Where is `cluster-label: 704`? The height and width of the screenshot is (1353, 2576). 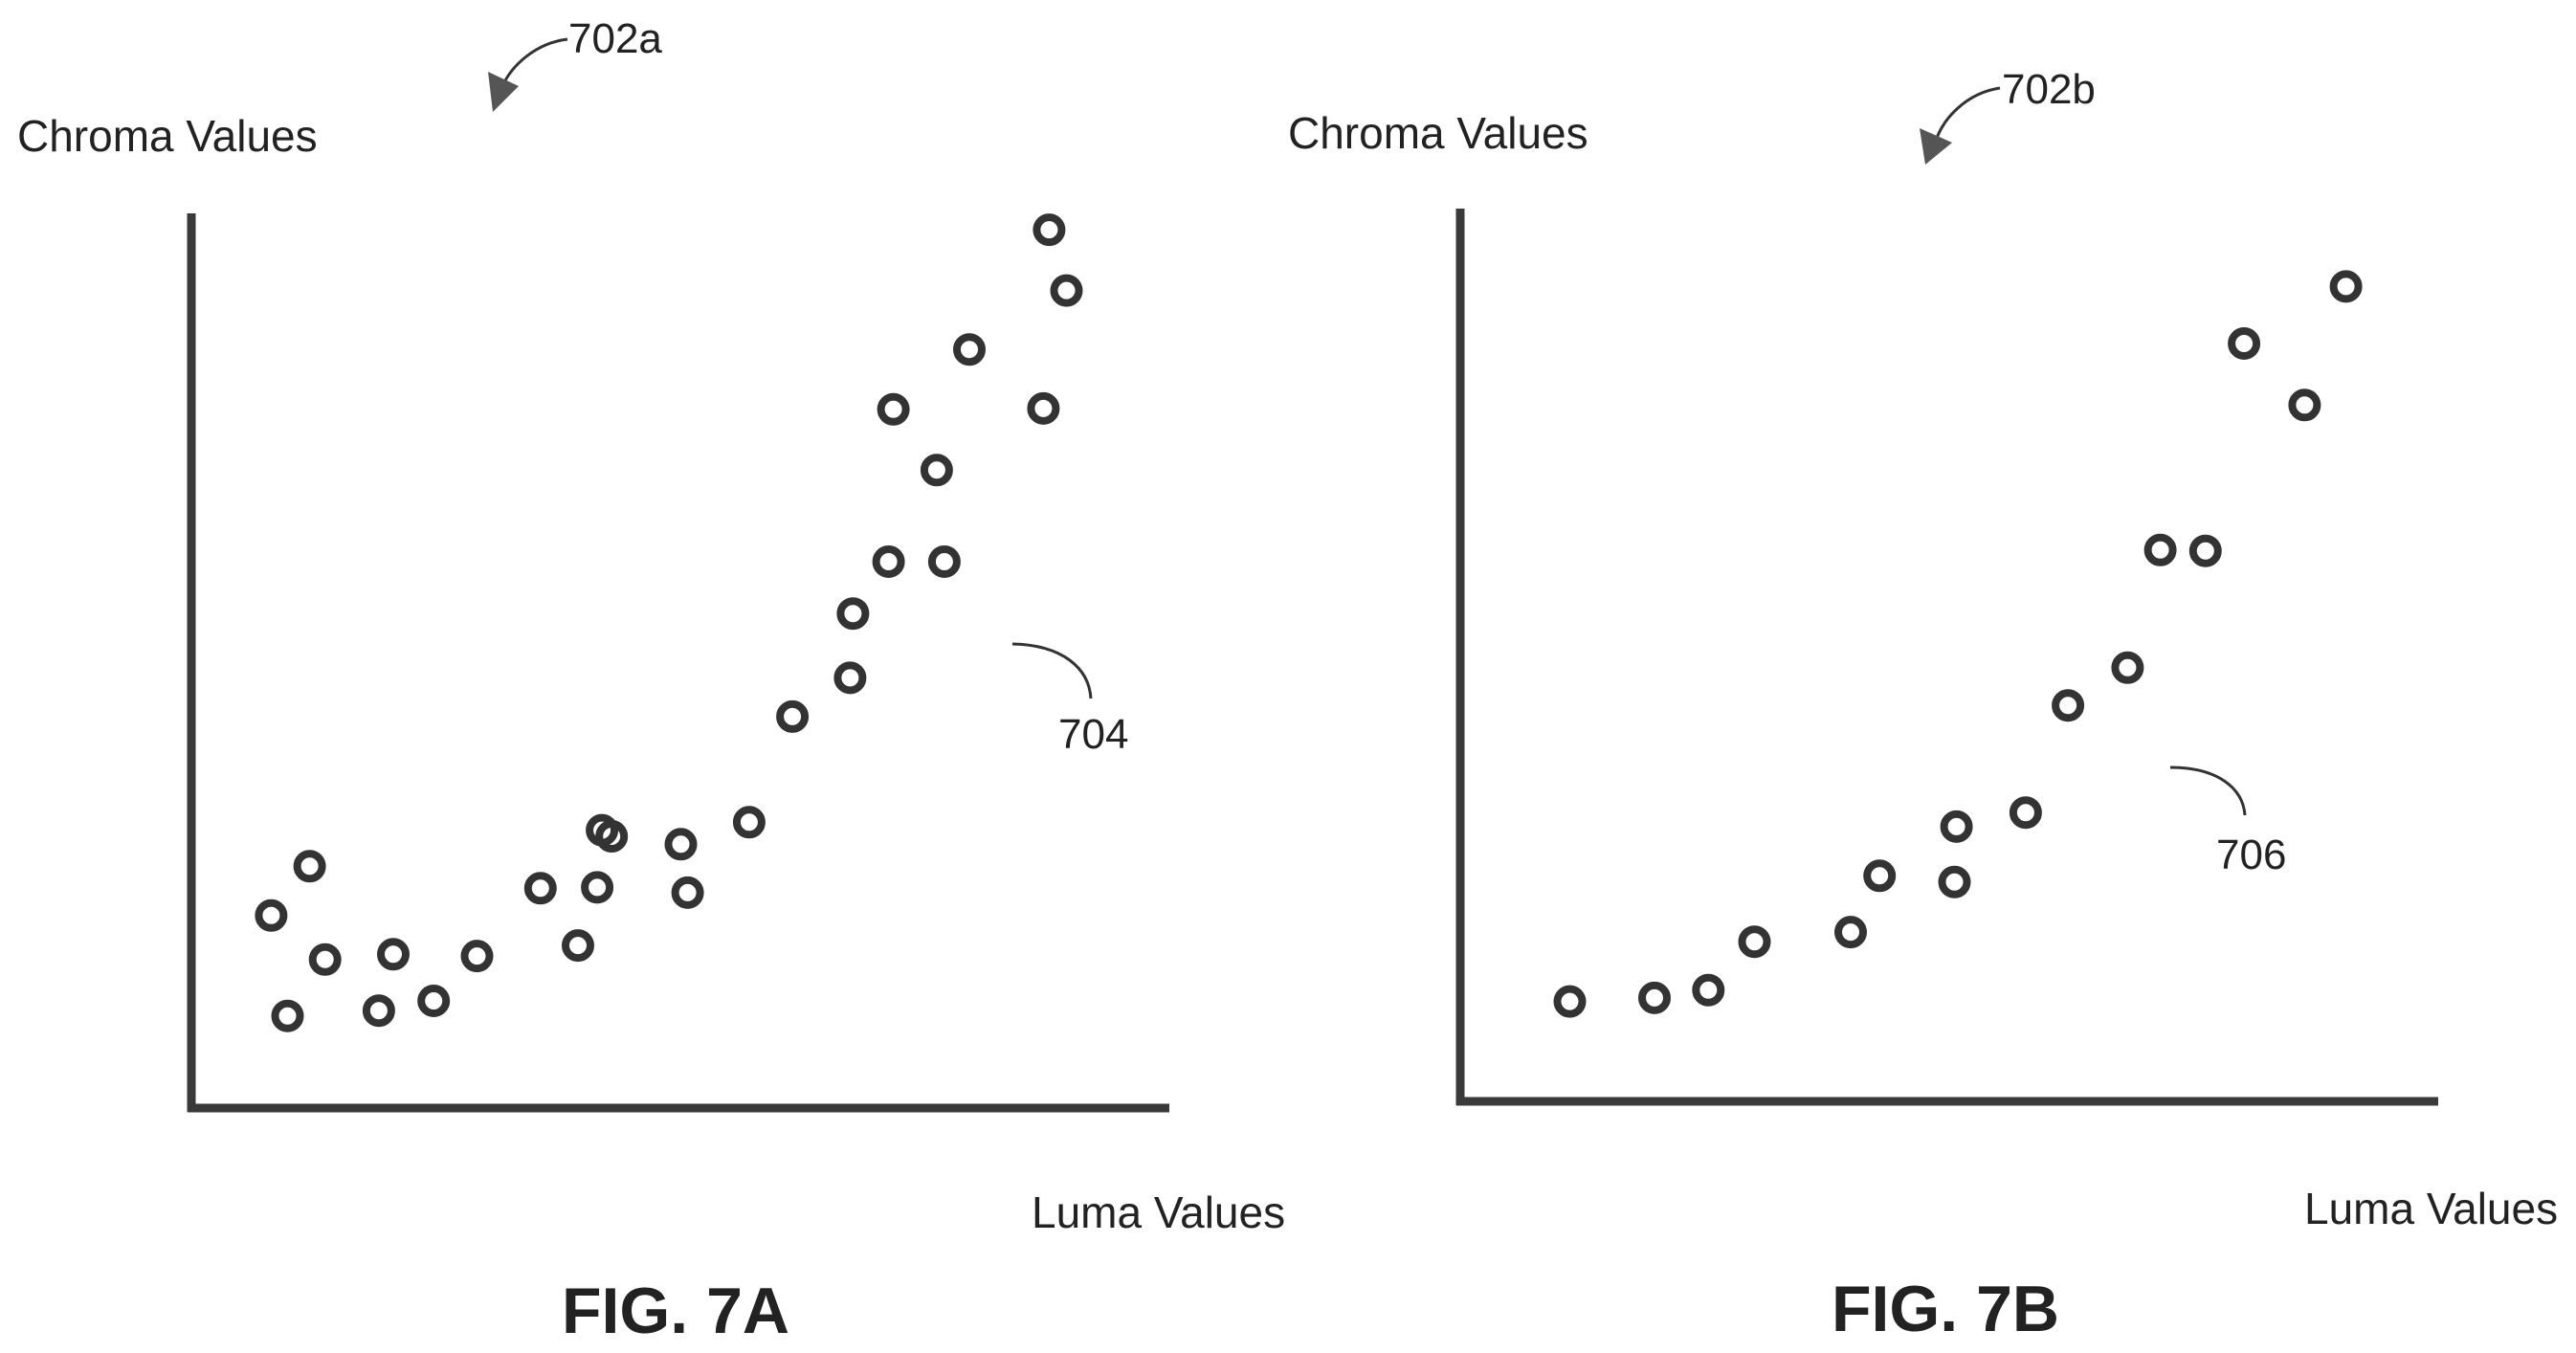 cluster-label: 704 is located at coordinates (1093, 734).